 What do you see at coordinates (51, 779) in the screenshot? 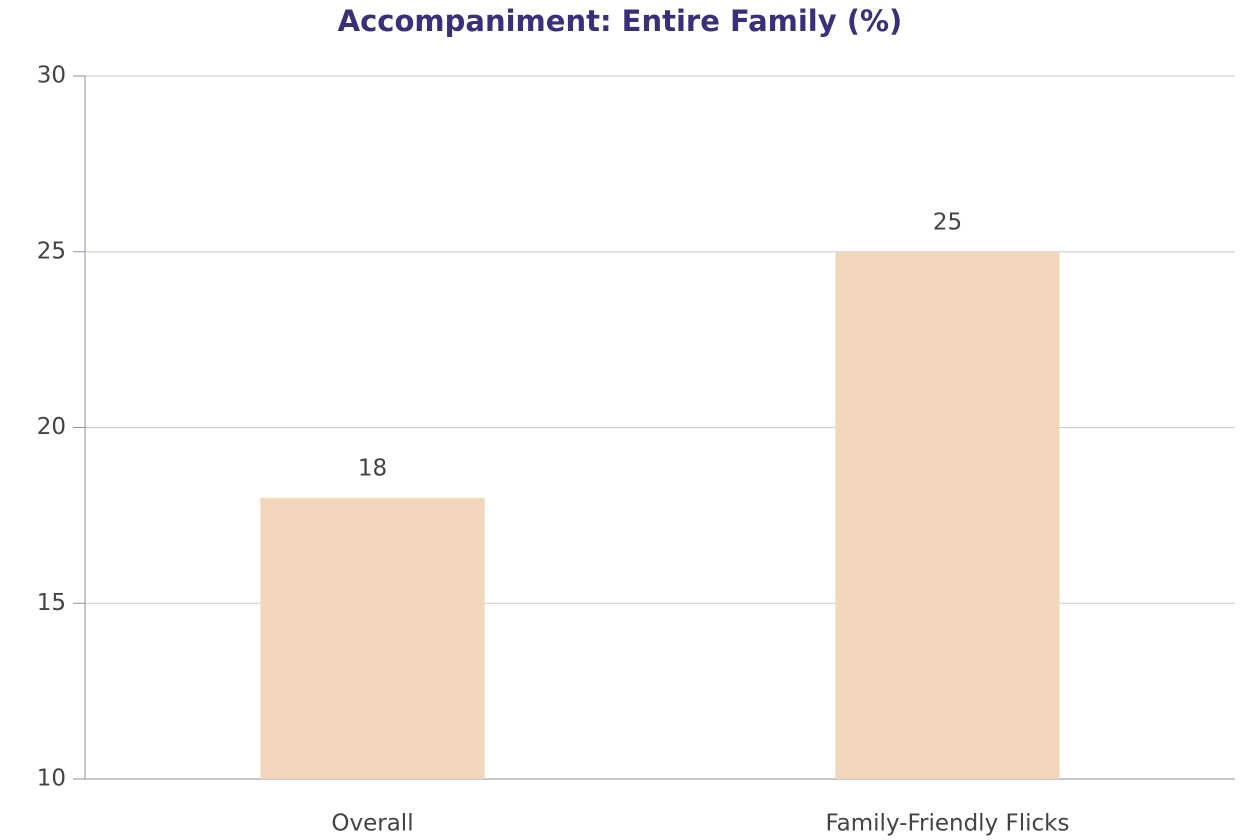
I see `y-tick-label: 10` at bounding box center [51, 779].